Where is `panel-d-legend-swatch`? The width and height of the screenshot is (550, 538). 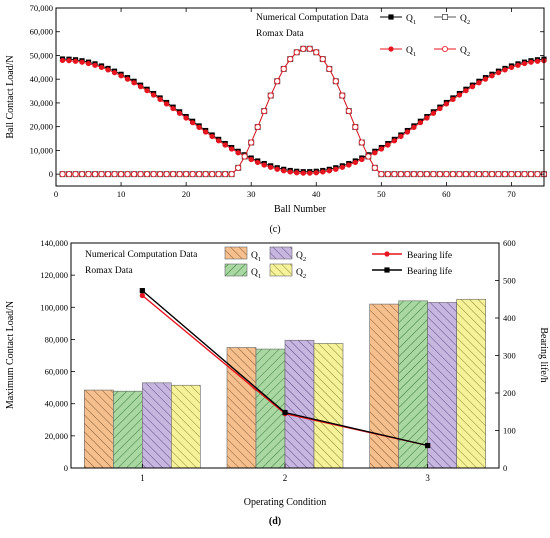
panel-d-legend-swatch is located at coordinates (236, 253).